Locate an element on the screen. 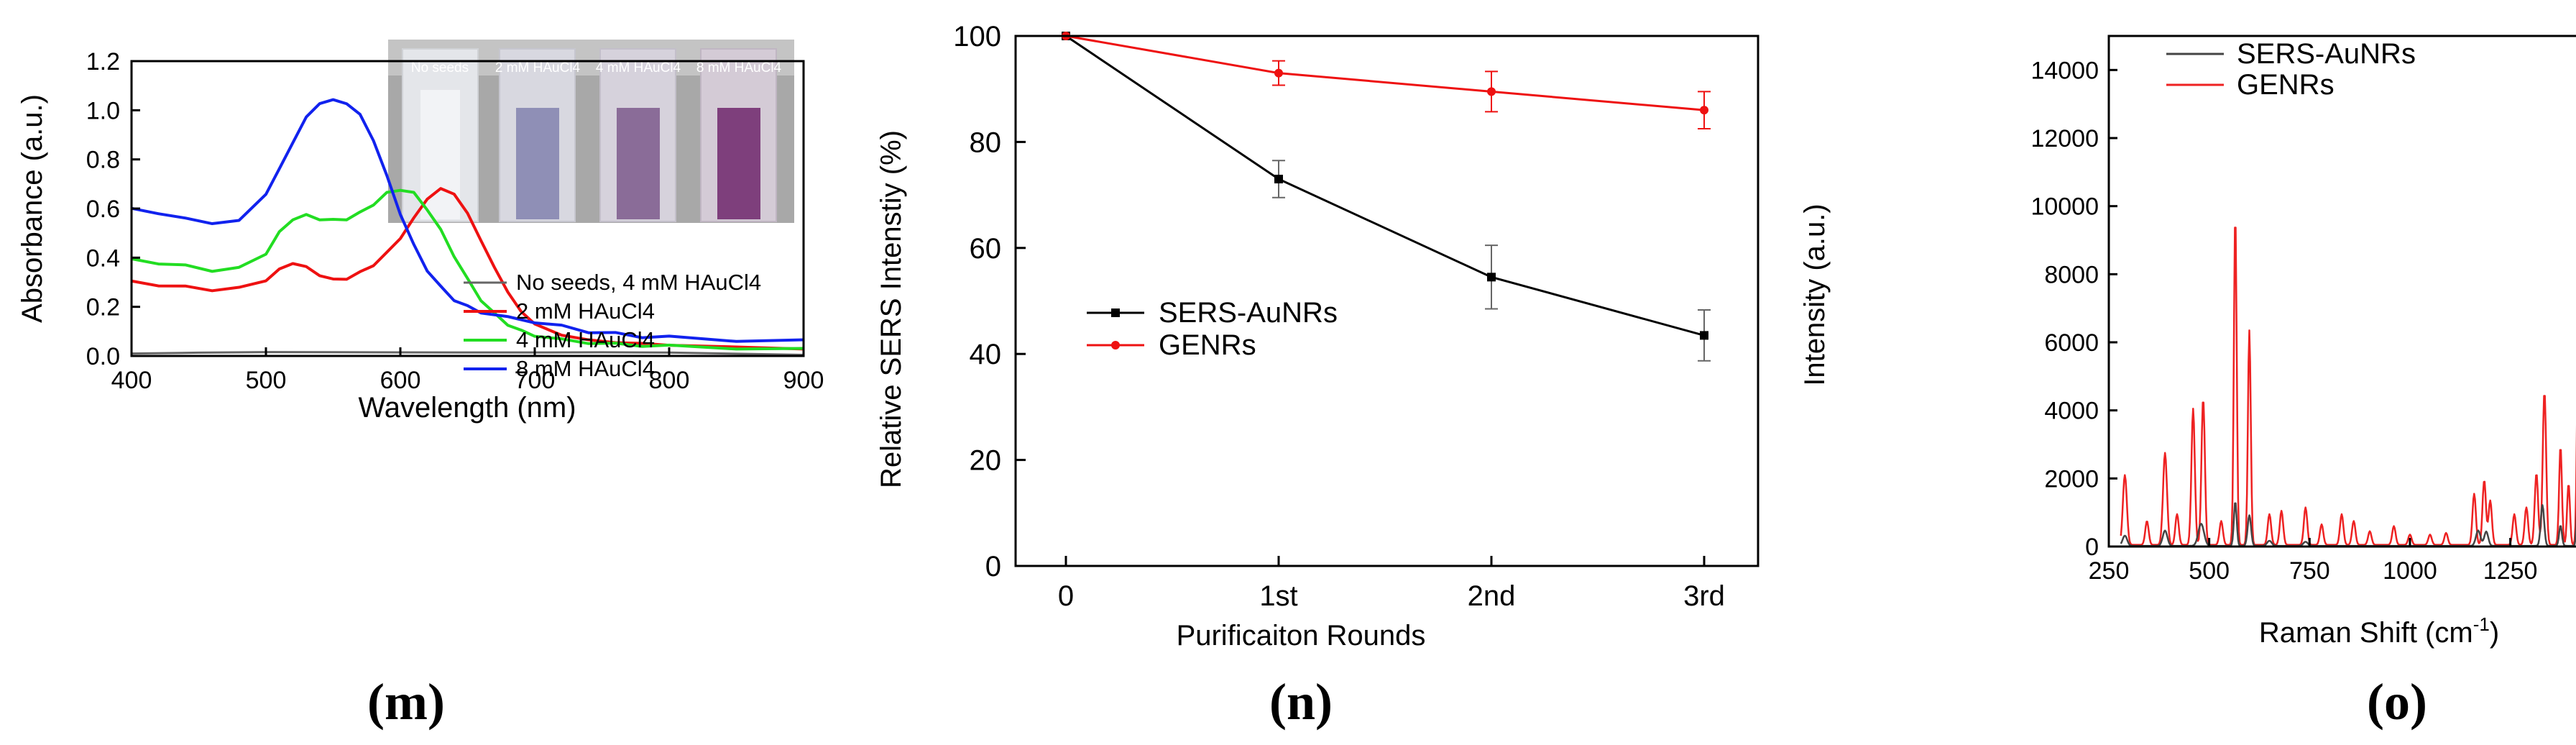 The width and height of the screenshot is (2576, 745). y-tick-label: 0.0 is located at coordinates (103, 356).